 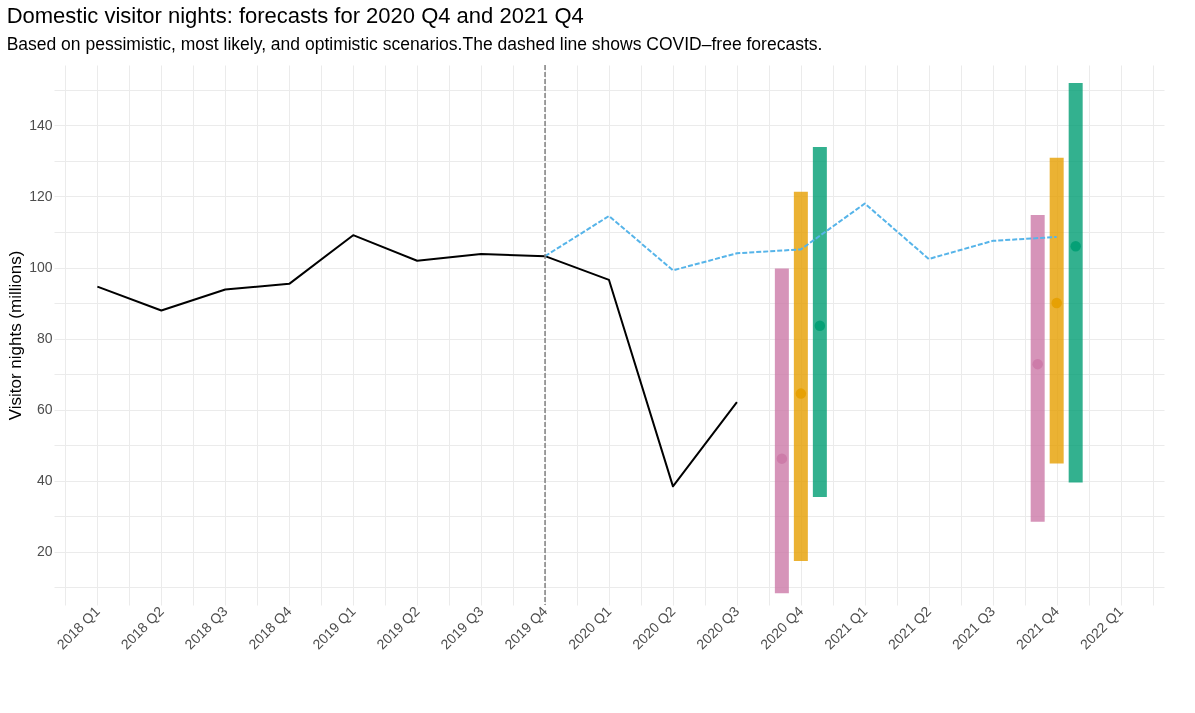 What do you see at coordinates (295, 15) in the screenshot?
I see `chart-title: Domestic visitor nights: forecasts for 2020 Q4 and 2021 Q4` at bounding box center [295, 15].